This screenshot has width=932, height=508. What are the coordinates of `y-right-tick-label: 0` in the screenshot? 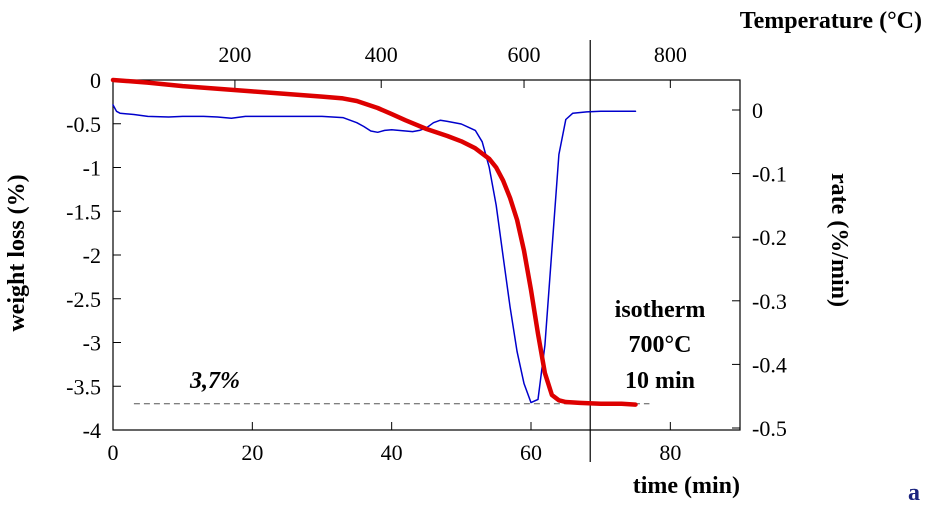 It's located at (757, 110).